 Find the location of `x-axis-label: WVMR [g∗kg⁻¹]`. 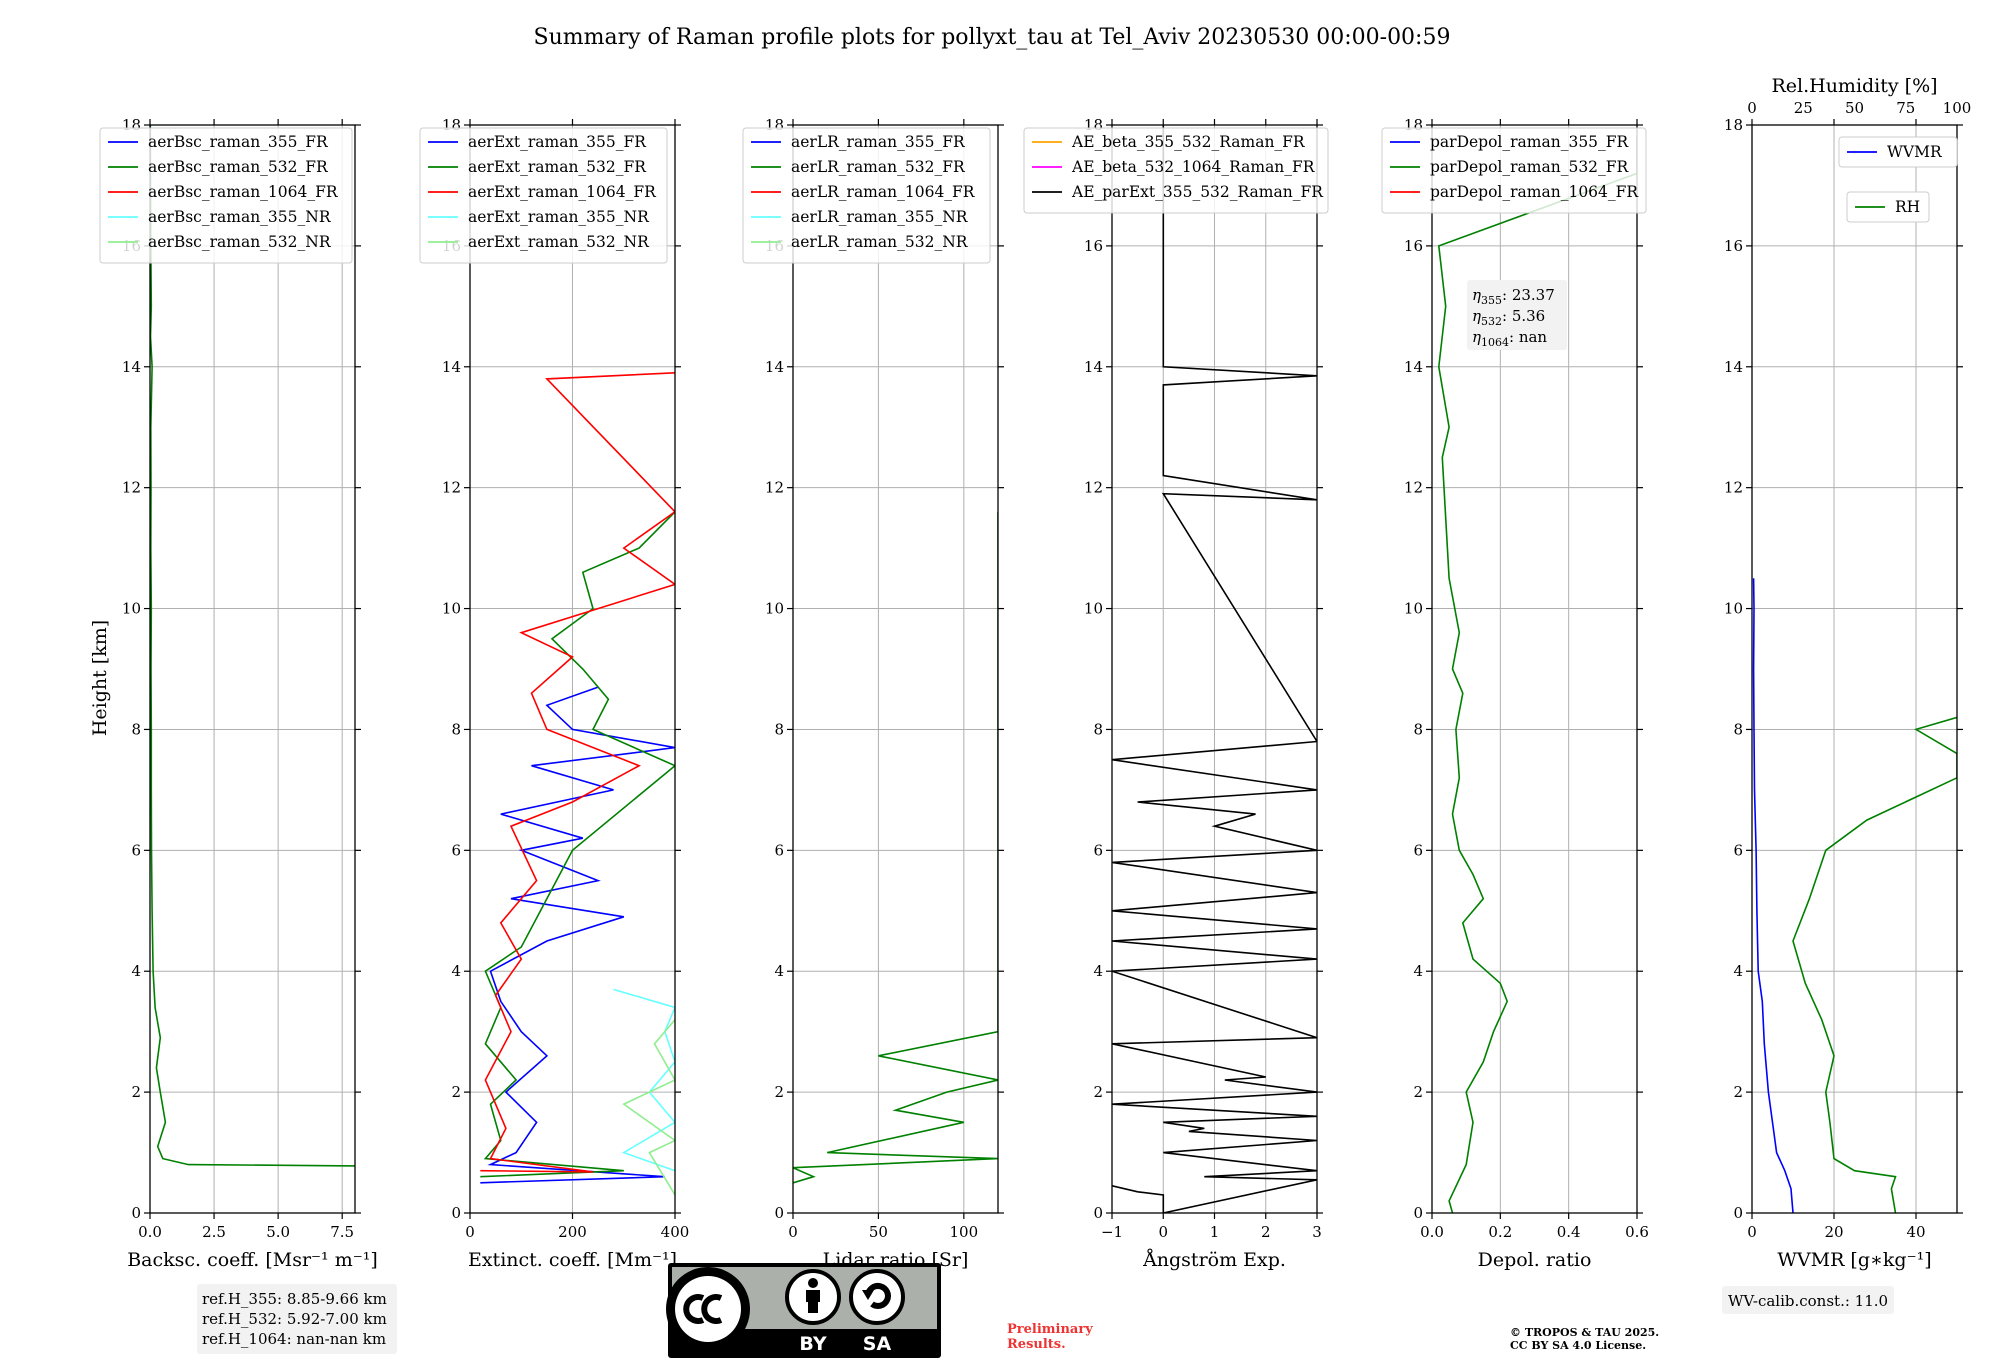

x-axis-label: WVMR [g∗kg⁻¹] is located at coordinates (1854, 1260).